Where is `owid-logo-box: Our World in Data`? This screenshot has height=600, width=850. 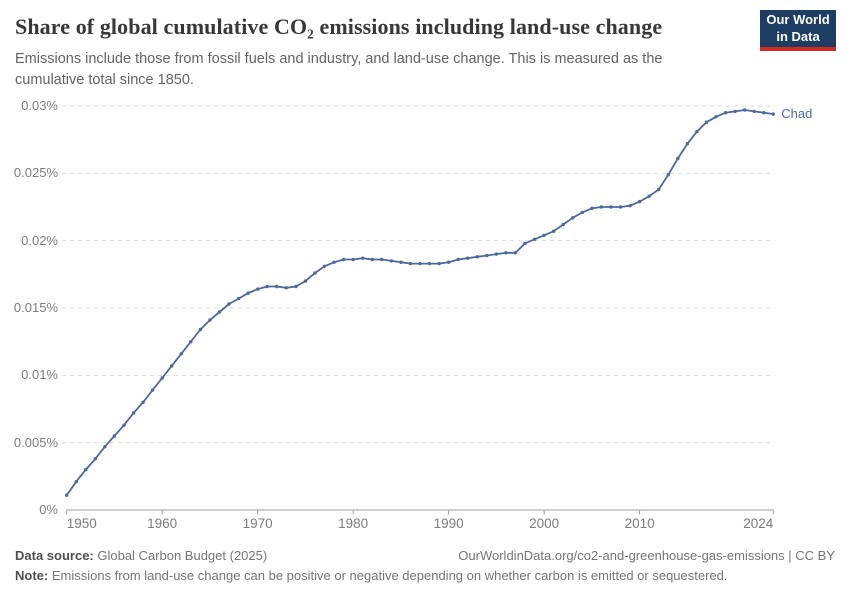
owid-logo-box: Our World in Data is located at coordinates (798, 28).